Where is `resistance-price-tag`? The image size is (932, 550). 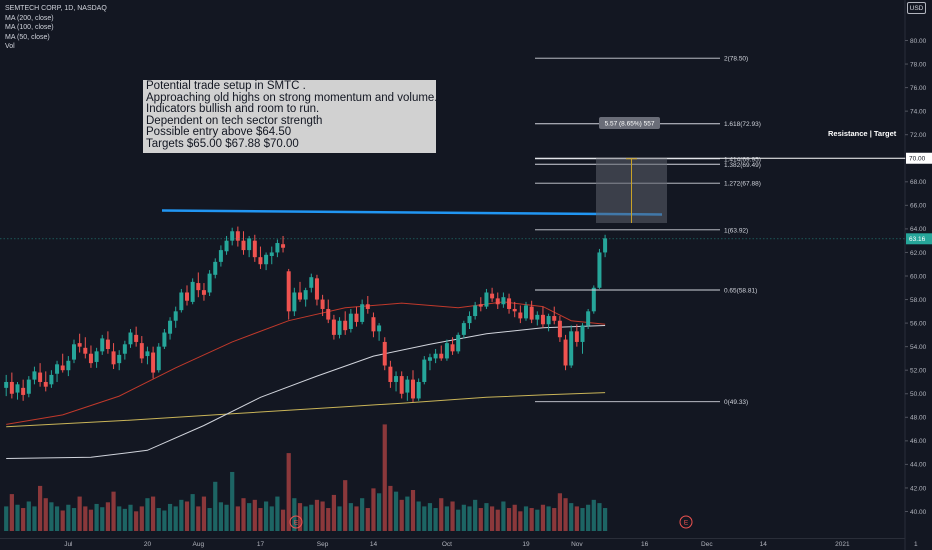 resistance-price-tag is located at coordinates (919, 158).